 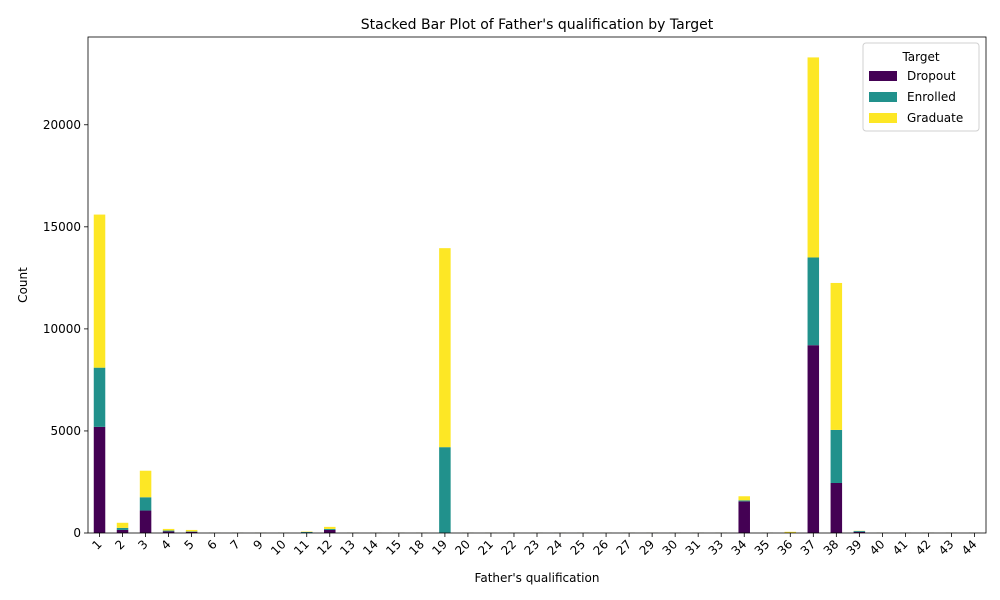 What do you see at coordinates (393, 547) in the screenshot?
I see `x-tick-label-15: 15` at bounding box center [393, 547].